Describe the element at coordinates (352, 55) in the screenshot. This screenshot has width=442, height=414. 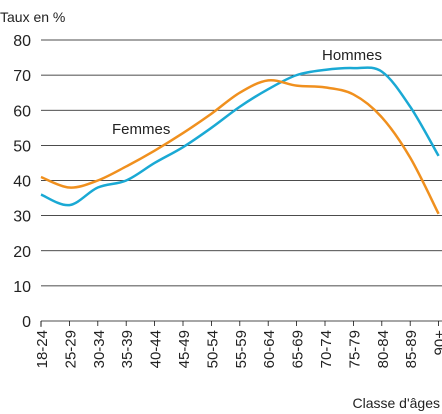
I see `series-label: Hommes` at that location.